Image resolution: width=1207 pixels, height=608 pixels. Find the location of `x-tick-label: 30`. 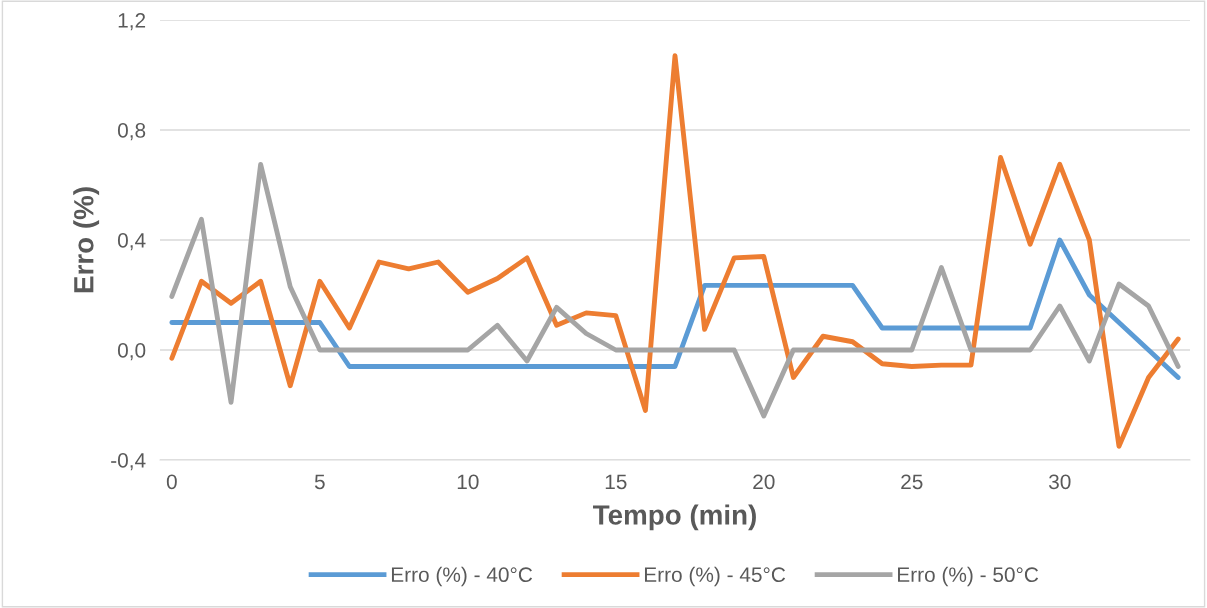

x-tick-label: 30 is located at coordinates (1059, 482).